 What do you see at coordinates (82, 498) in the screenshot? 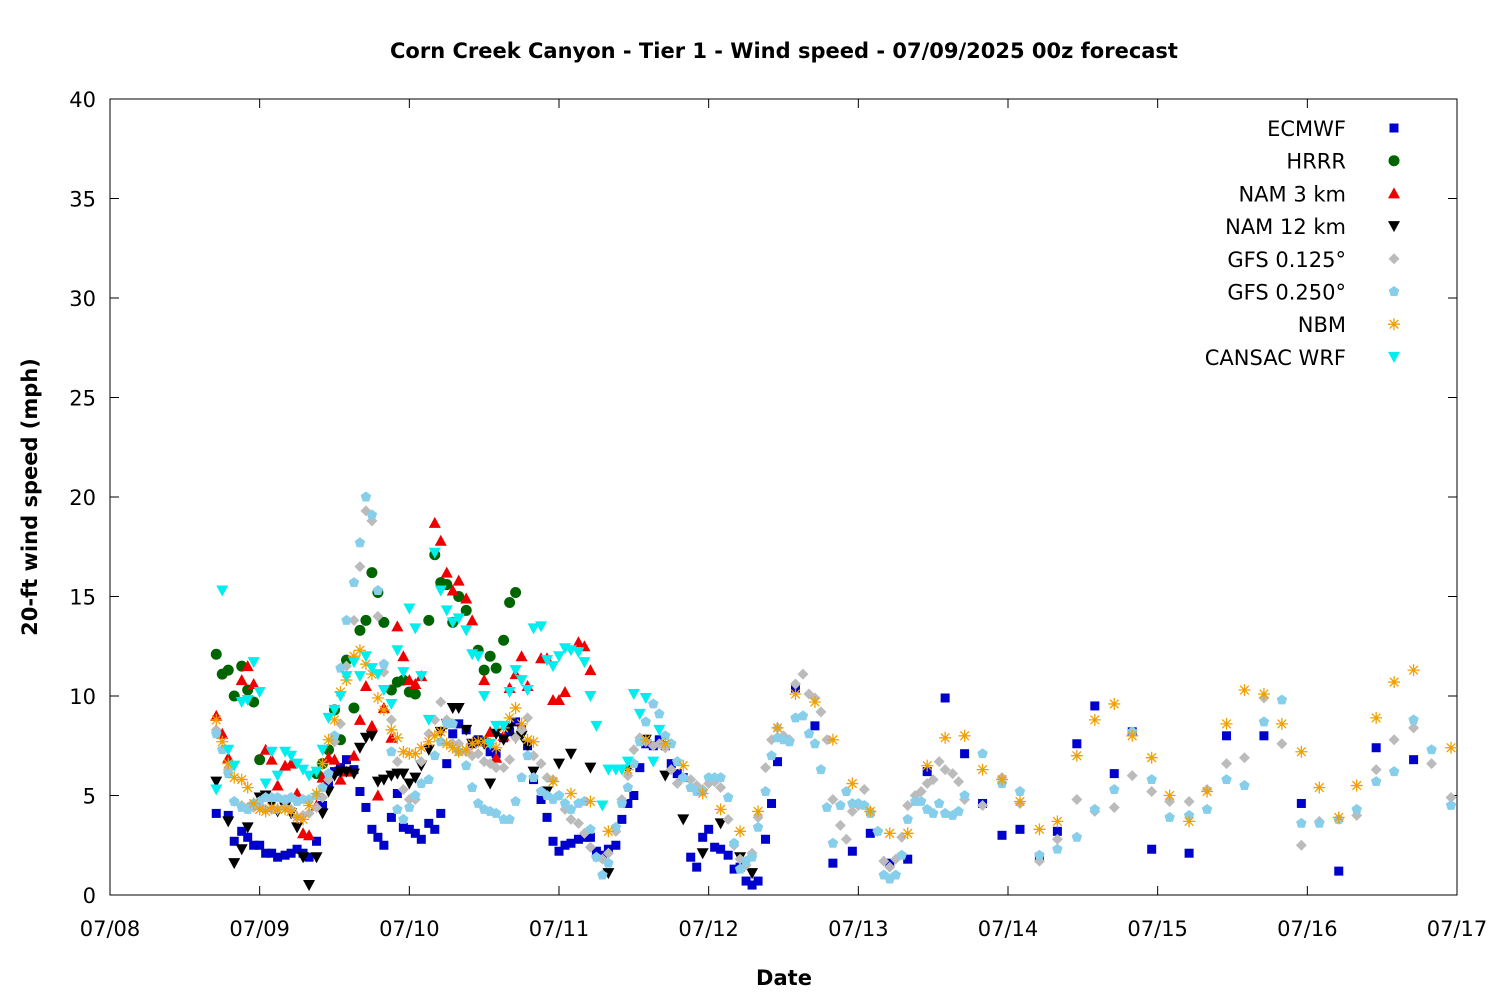
I see `y-tick-label: 20` at bounding box center [82, 498].